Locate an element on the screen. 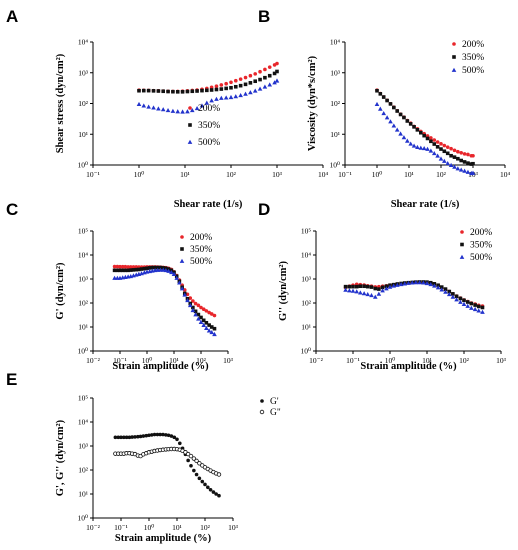 This screenshot has width=518, height=550. panel-letter: E is located at coordinates (11, 379).